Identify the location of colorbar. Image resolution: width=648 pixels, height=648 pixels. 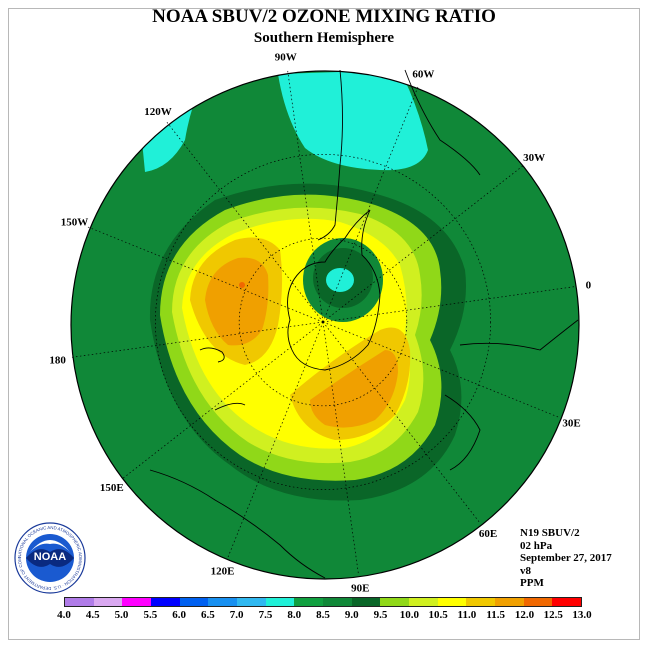
(323, 602).